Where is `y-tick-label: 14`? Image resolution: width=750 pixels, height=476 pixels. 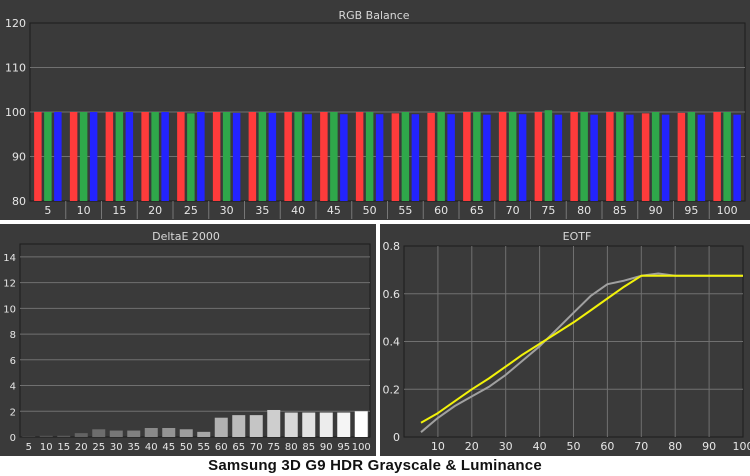
y-tick-label: 14 is located at coordinates (9, 258).